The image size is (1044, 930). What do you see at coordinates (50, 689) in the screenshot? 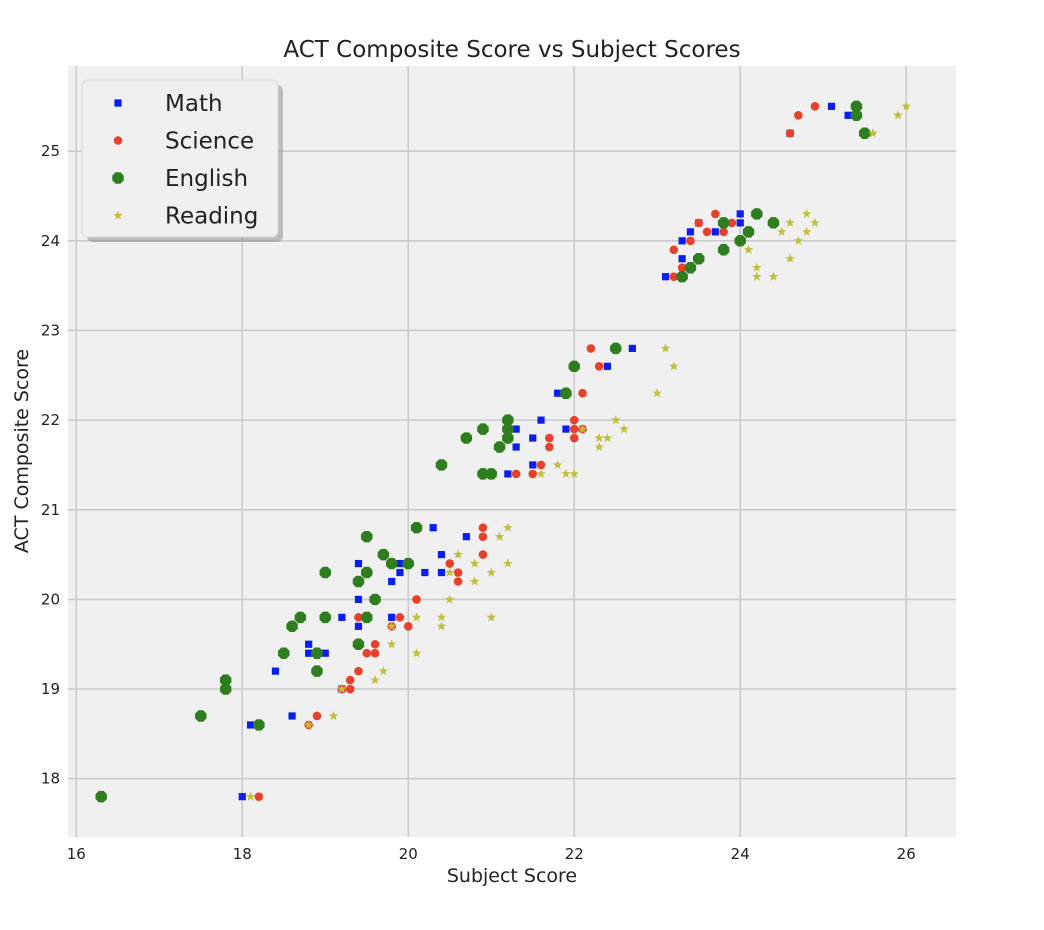
I see `y-tick-label: 19` at bounding box center [50, 689].